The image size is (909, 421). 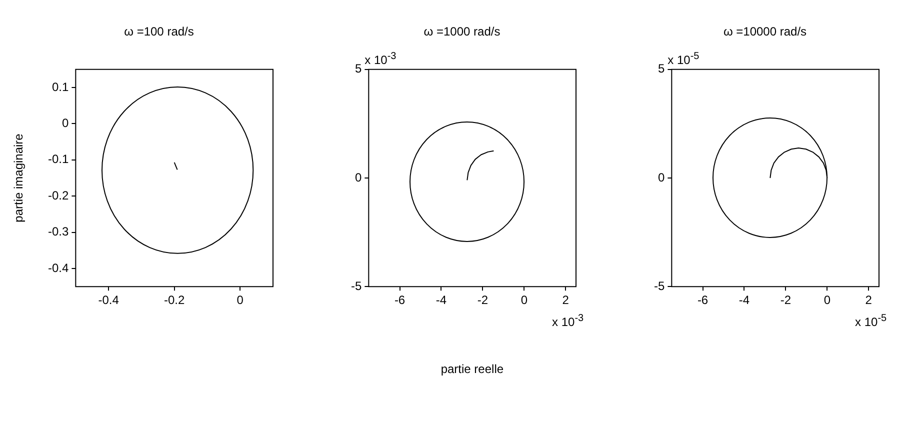 What do you see at coordinates (58, 231) in the screenshot?
I see `y-tick-label: -0.3` at bounding box center [58, 231].